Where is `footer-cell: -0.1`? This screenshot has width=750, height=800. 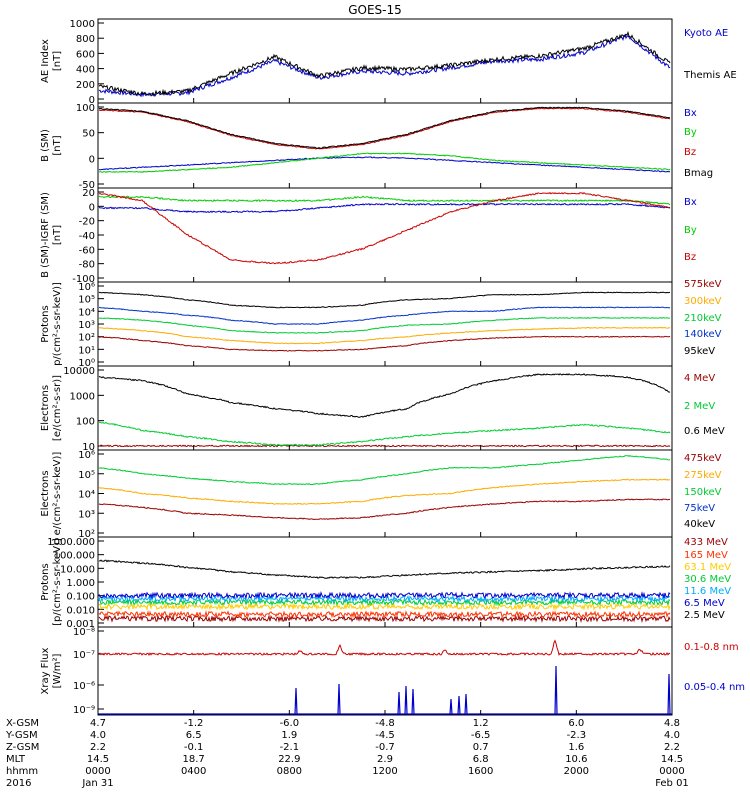
footer-cell: -0.1 is located at coordinates (194, 747).